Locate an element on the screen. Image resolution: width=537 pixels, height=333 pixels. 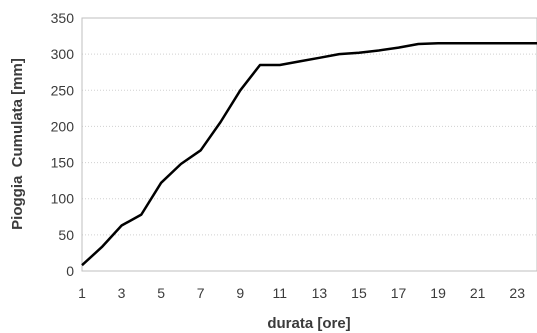
x-tick-label: 13 is located at coordinates (320, 293).